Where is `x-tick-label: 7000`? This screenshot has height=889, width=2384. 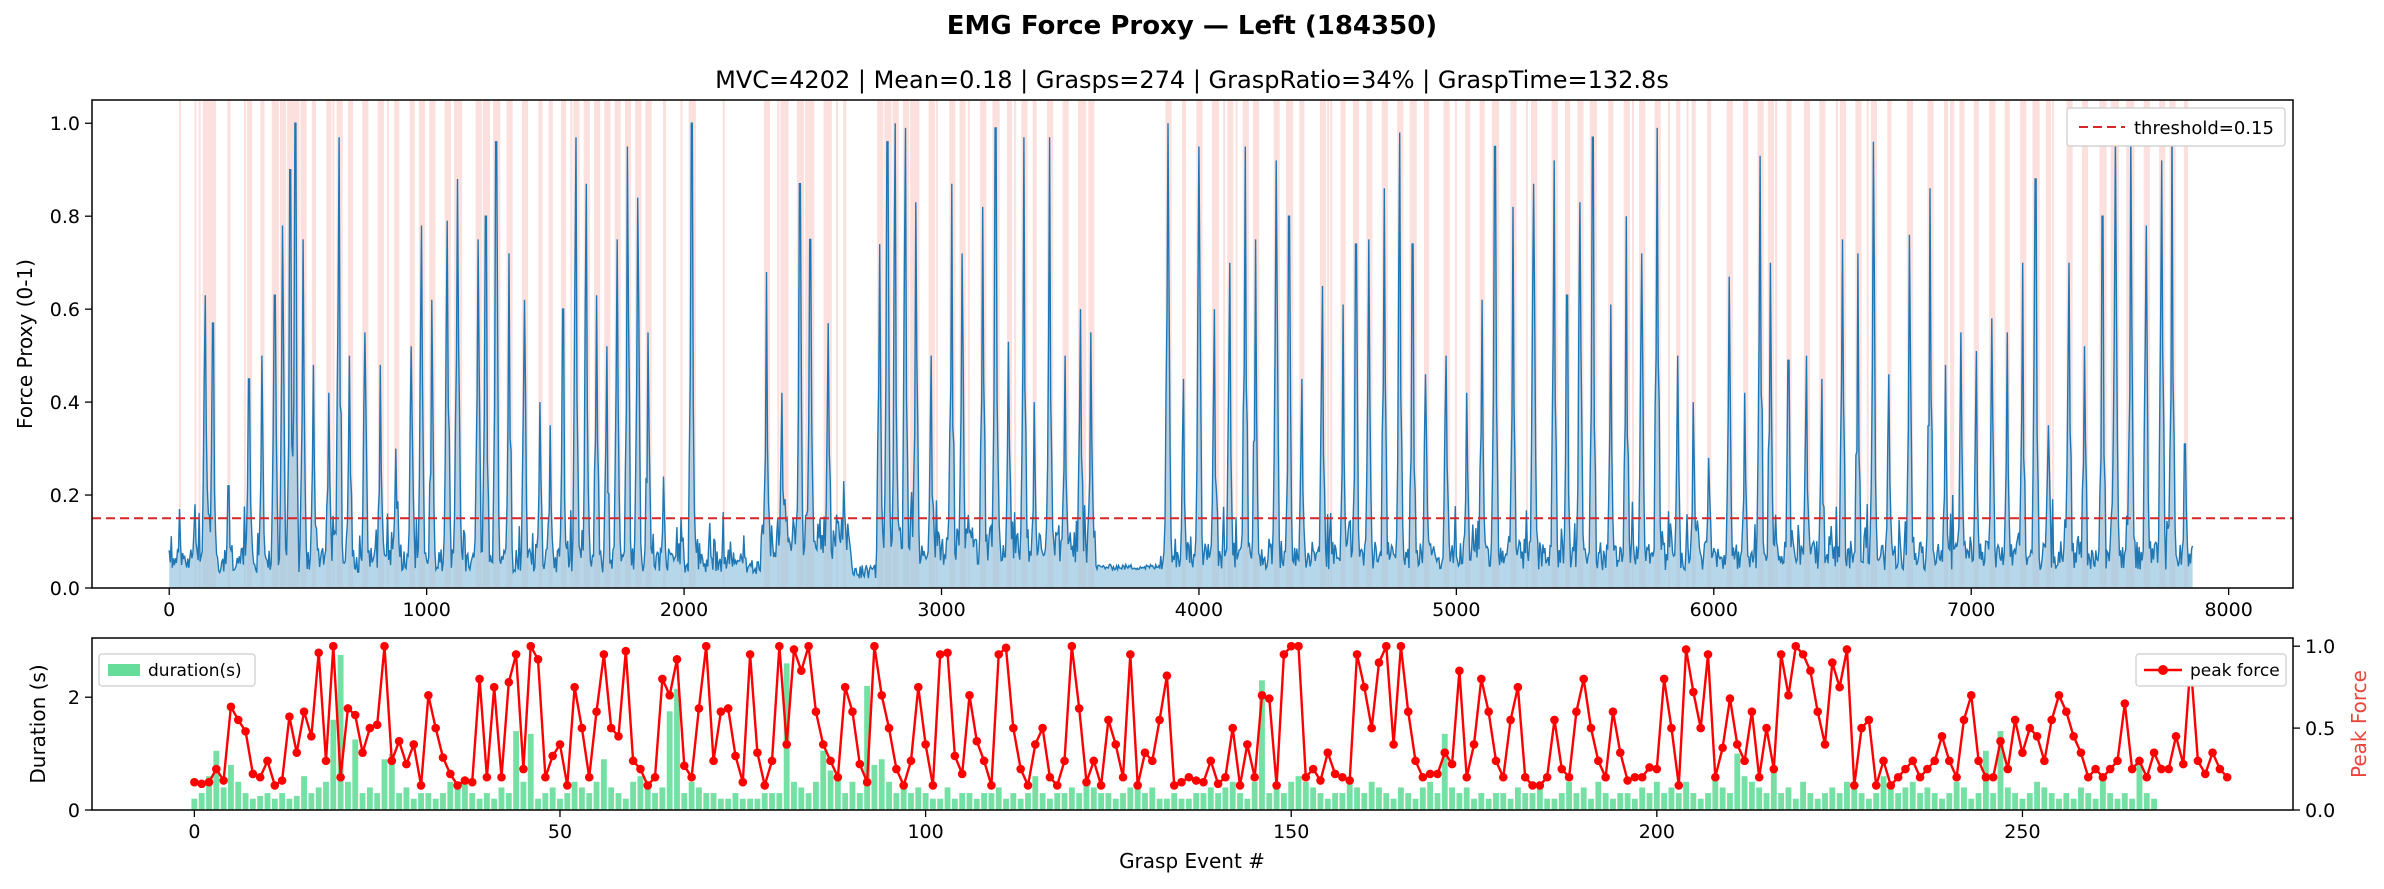
x-tick-label: 7000 is located at coordinates (1971, 610).